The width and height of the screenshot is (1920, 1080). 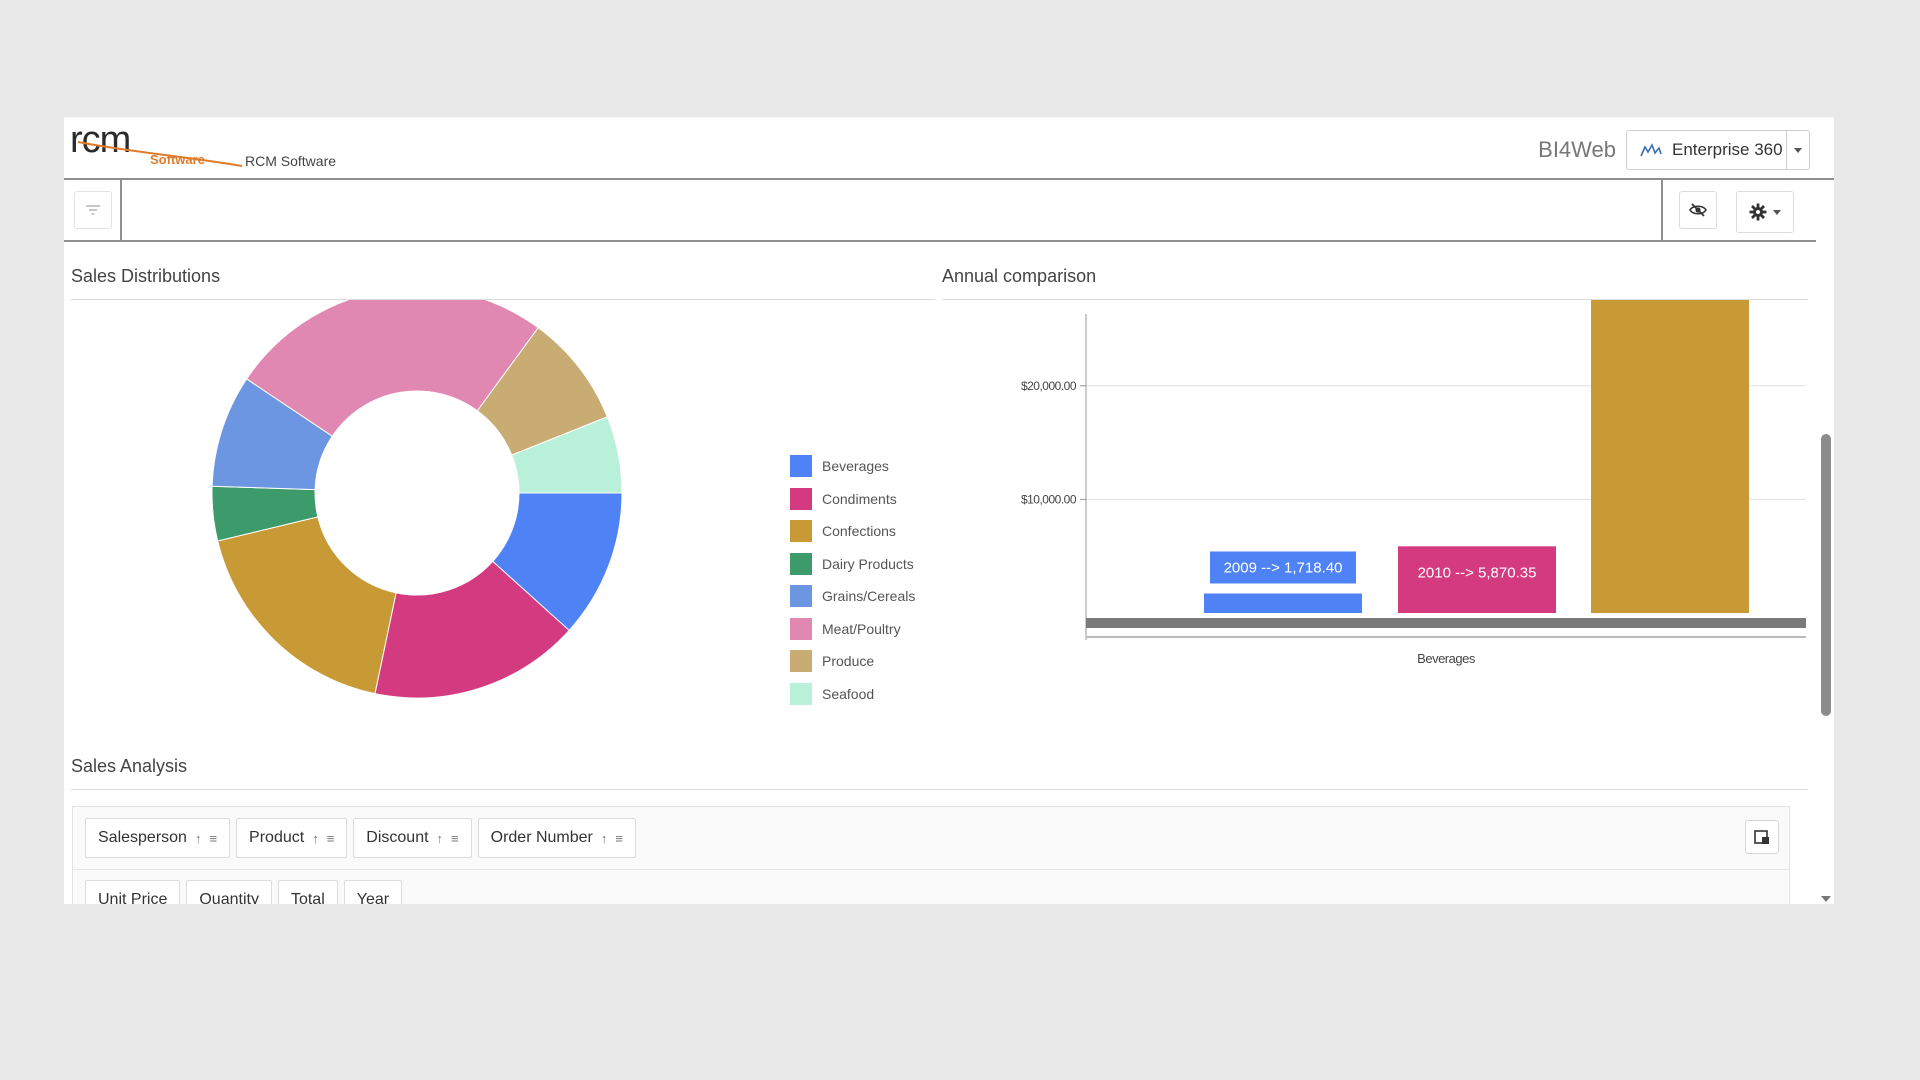 I want to click on field-chip-label: Discount, so click(x=397, y=837).